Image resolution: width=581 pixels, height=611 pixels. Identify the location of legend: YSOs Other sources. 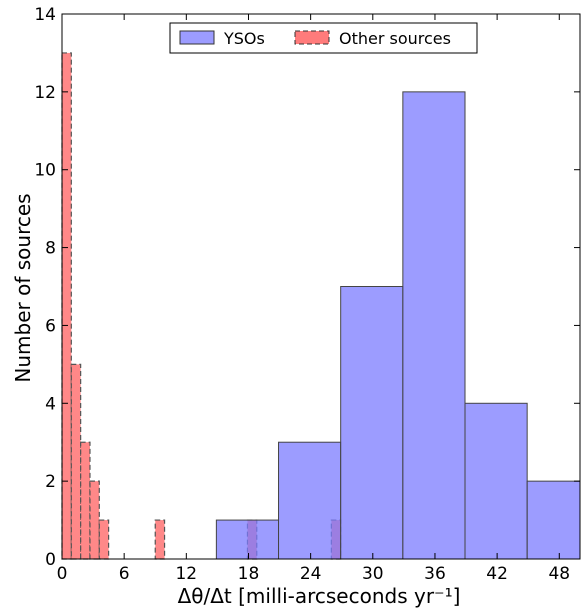
(323, 38).